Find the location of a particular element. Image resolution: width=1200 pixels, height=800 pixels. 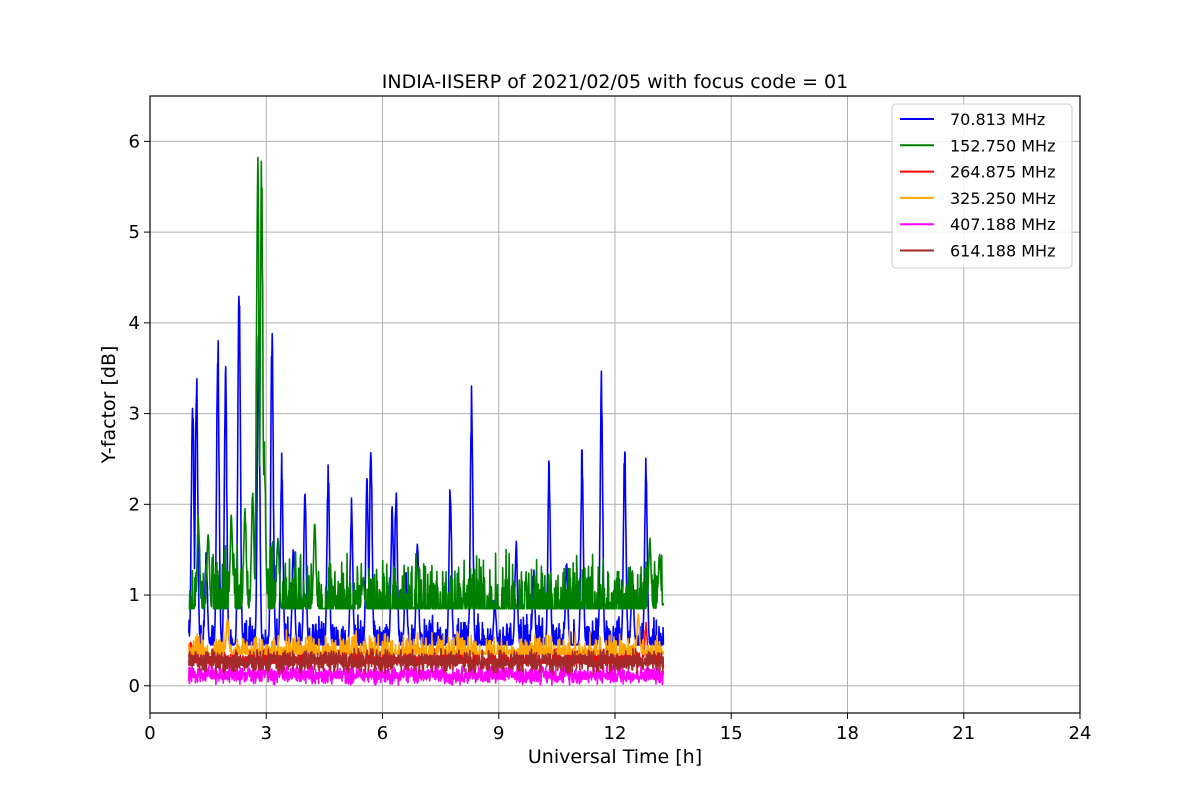

x-tick-label: 3 is located at coordinates (266, 733).